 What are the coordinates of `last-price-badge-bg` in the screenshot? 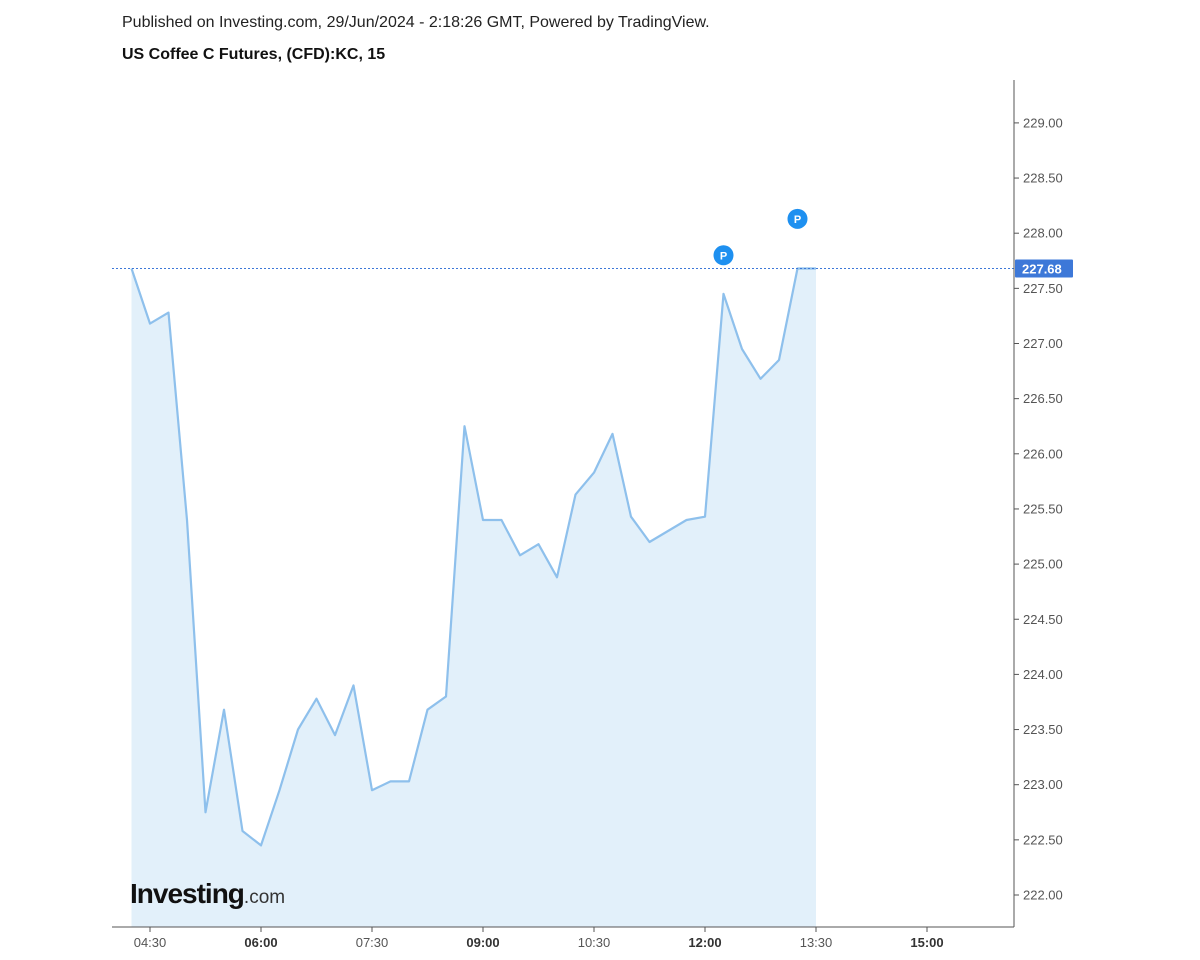 It's located at (1044, 268).